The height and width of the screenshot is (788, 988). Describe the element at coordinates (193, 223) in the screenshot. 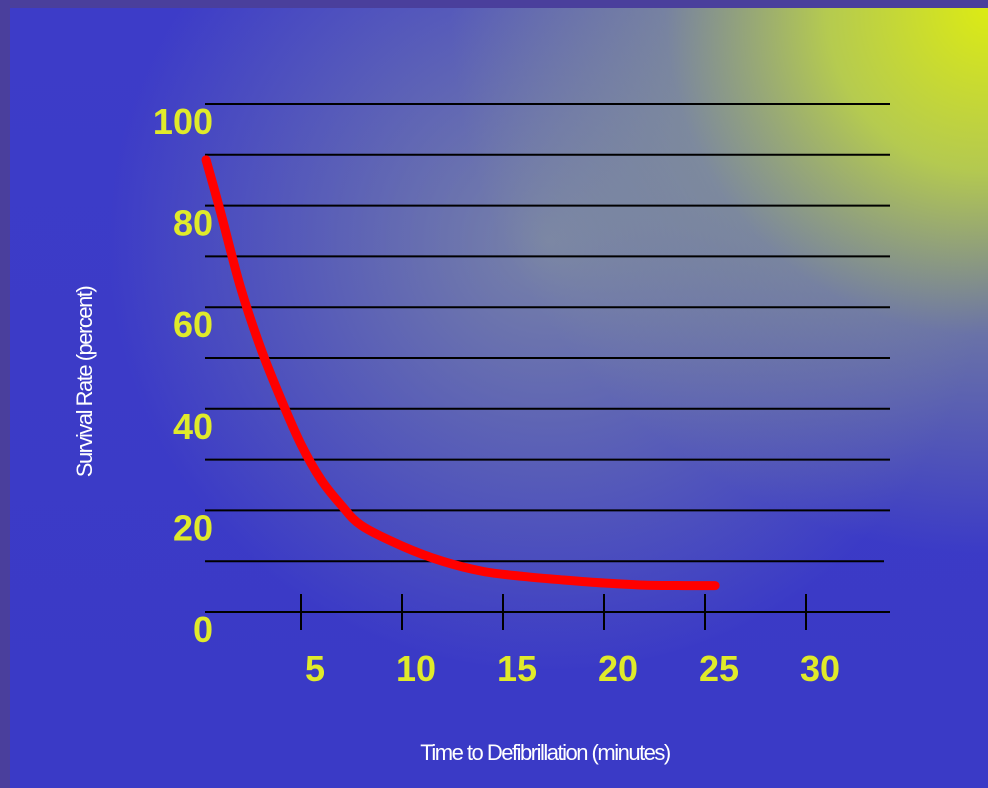

I see `y-tick-label: 80` at that location.